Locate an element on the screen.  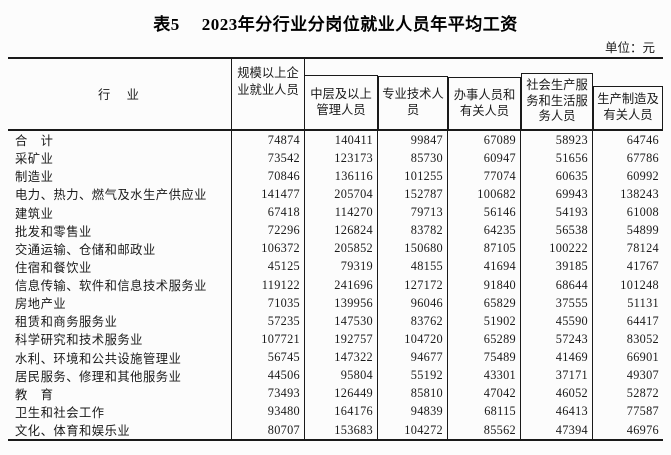
value-service-personnel: 46052 is located at coordinates (557, 393).